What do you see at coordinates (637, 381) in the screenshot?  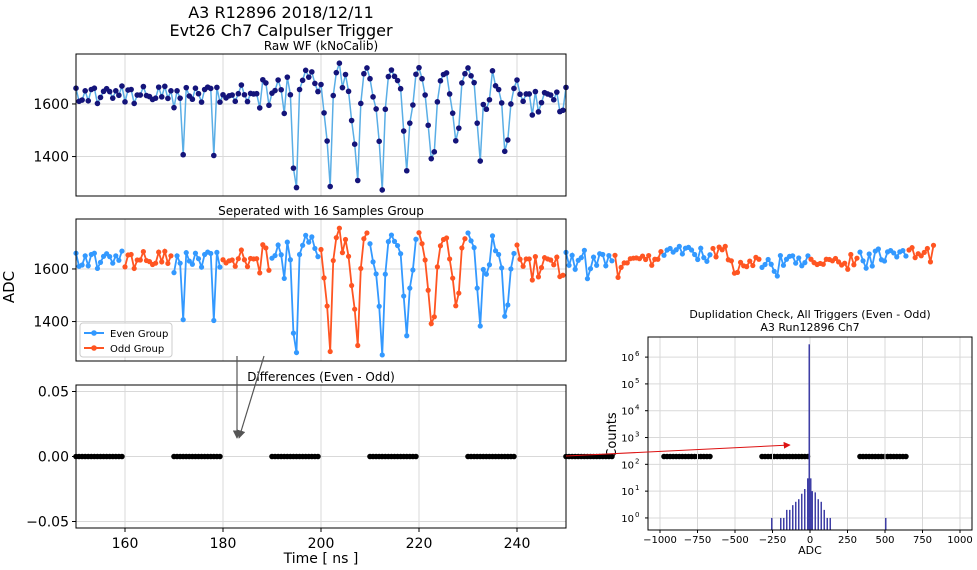 I see `ytick-exponent: 5` at bounding box center [637, 381].